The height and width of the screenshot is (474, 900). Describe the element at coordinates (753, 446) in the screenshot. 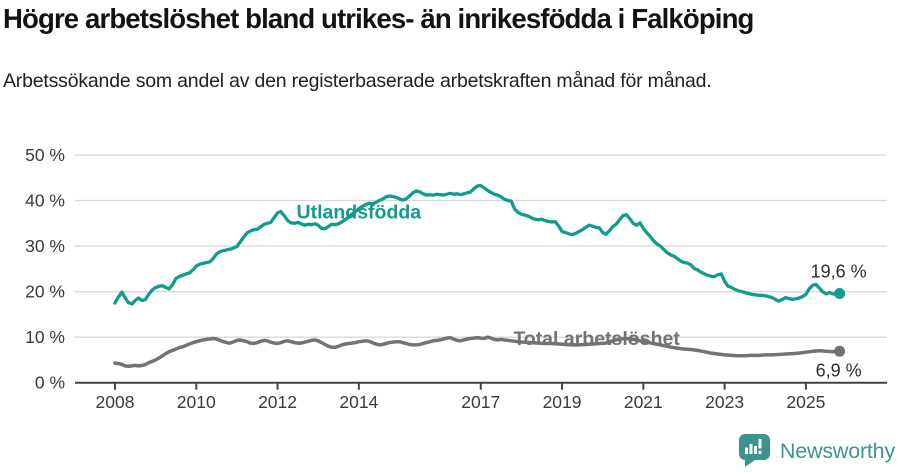

I see `logo-bar-chart` at that location.